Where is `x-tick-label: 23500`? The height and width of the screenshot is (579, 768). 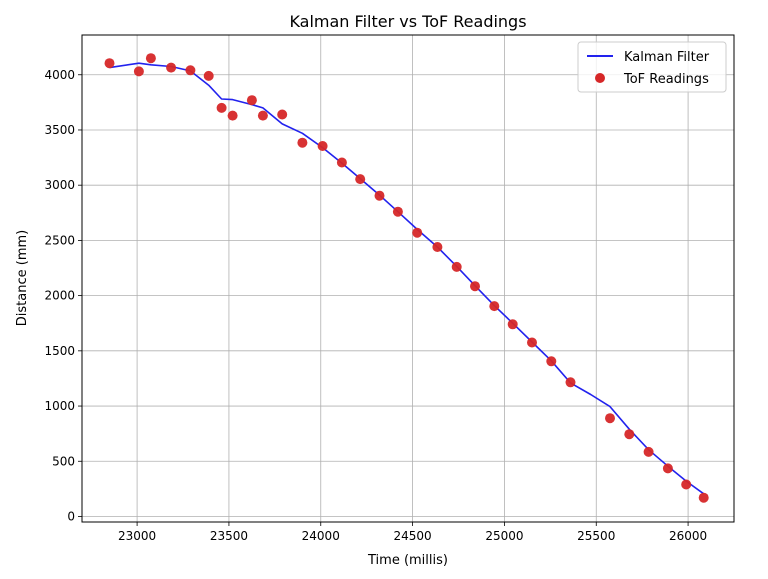
x-tick-label: 23500 is located at coordinates (229, 536).